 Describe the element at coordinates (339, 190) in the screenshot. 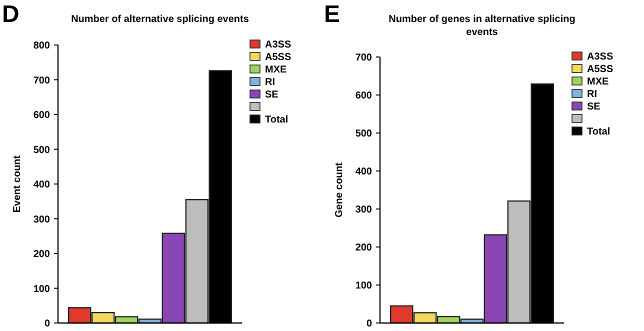

I see `y-axis-title: Gene count` at that location.